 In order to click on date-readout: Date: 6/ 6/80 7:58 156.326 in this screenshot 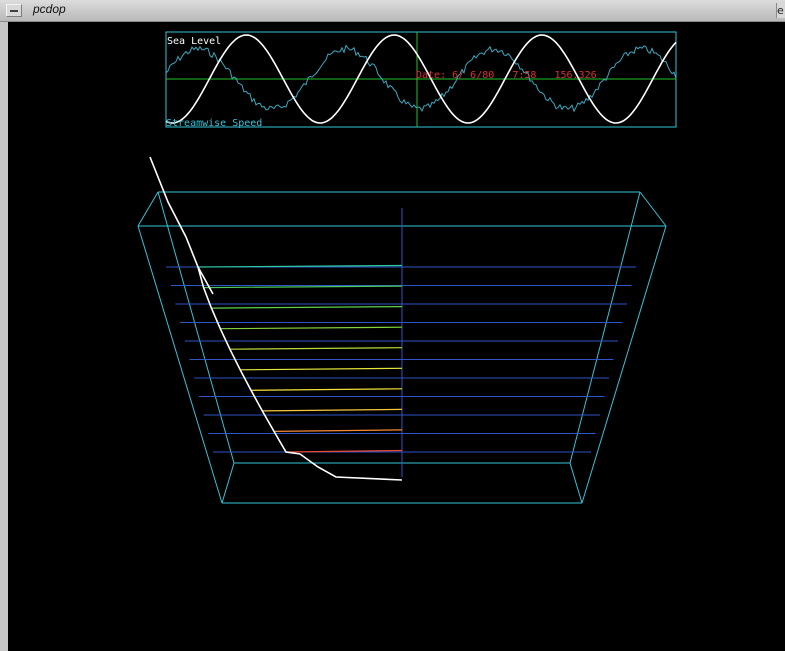, I will do `click(506, 75)`.